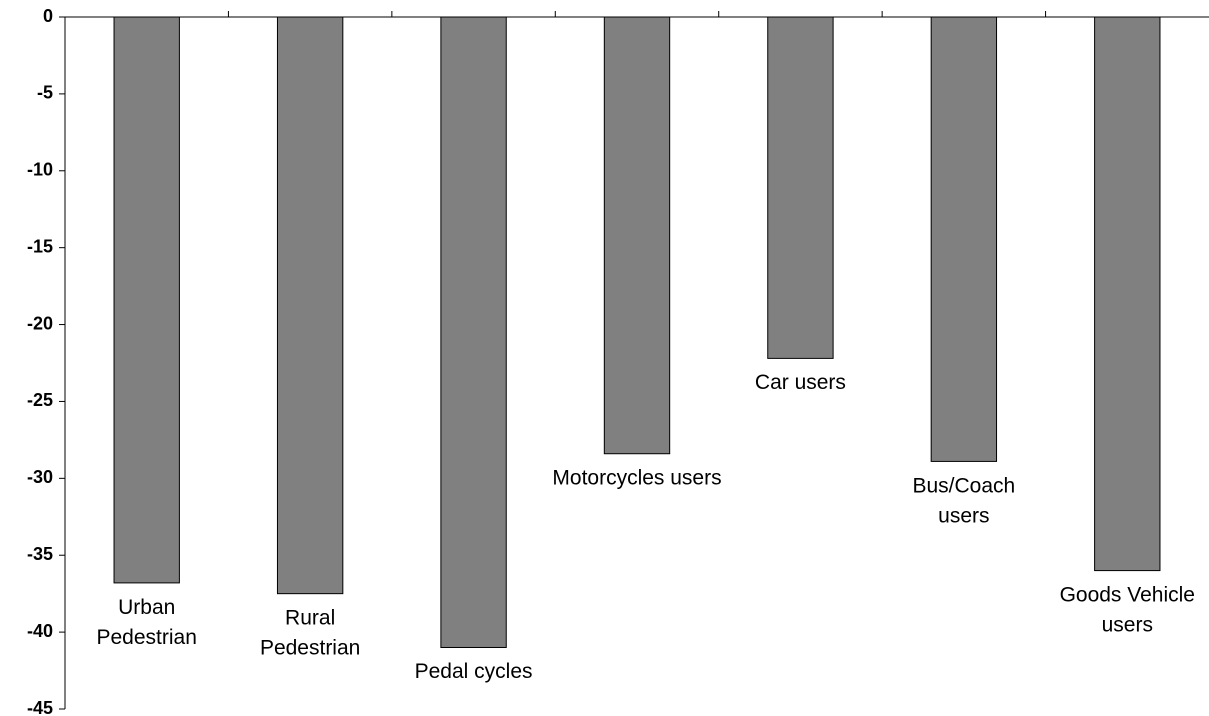 This screenshot has width=1209, height=716. What do you see at coordinates (40, 631) in the screenshot?
I see `y-tick-label: -40` at bounding box center [40, 631].